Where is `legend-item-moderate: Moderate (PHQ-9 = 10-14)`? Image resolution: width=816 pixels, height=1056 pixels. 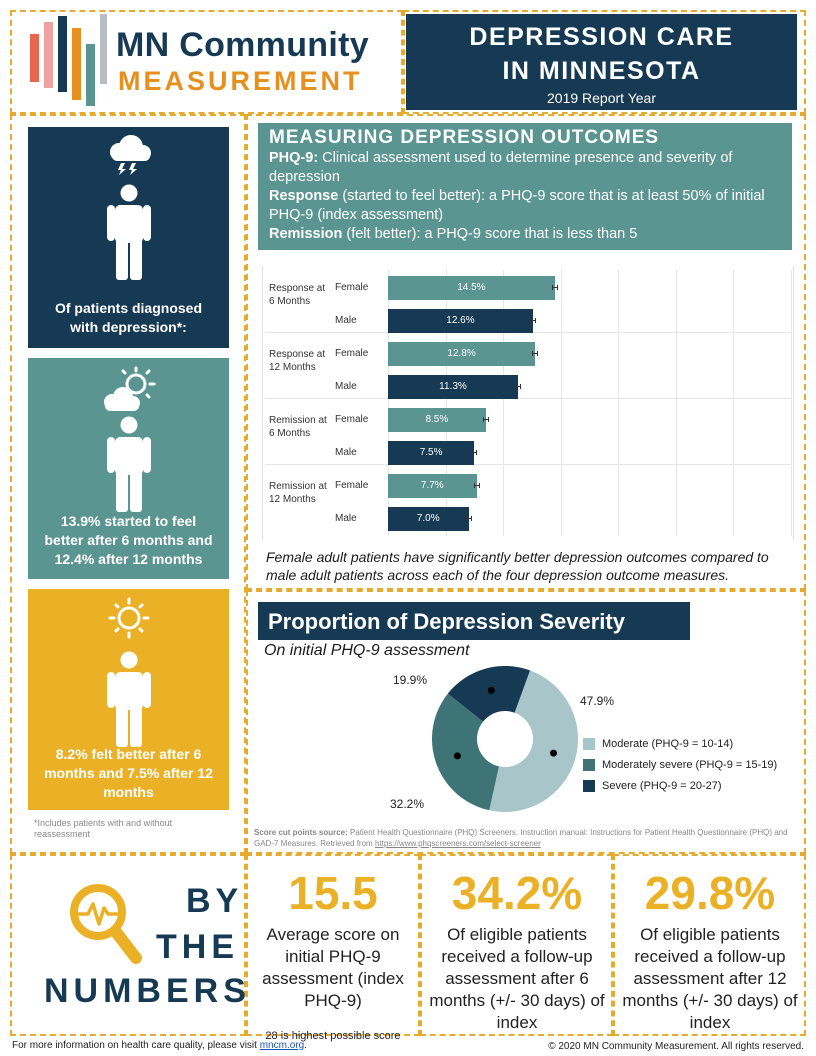
legend-item-moderate: Moderate (PHQ-9 = 10-14) is located at coordinates (693, 744).